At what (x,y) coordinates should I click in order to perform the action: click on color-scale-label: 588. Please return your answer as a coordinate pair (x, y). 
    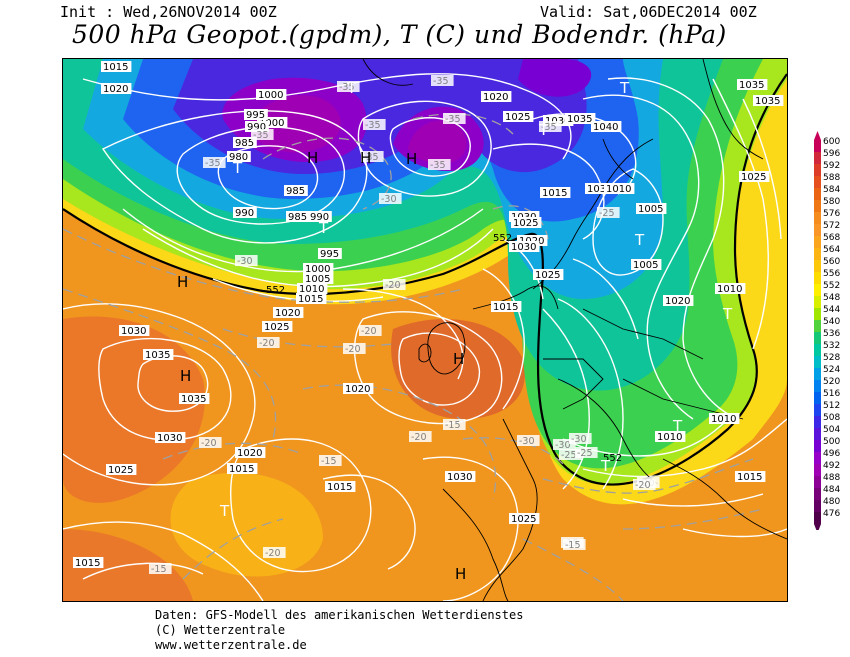
    Looking at the image, I should click on (831, 178).